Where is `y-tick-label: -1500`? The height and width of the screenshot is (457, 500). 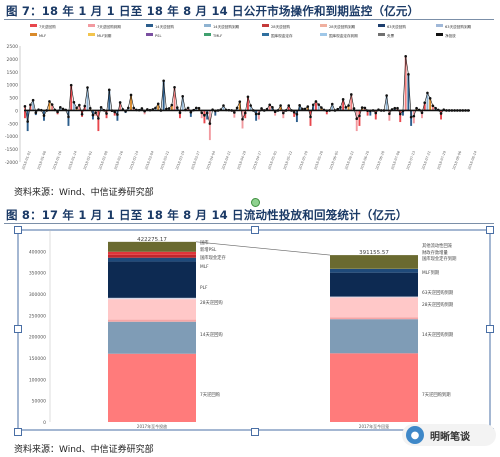
y-tick-label: -1500 is located at coordinates (11, 150).